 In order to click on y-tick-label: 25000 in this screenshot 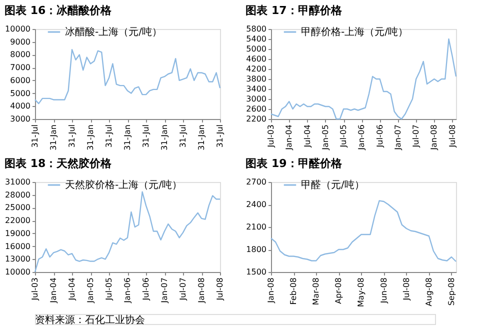, I will do `click(17, 207)`.